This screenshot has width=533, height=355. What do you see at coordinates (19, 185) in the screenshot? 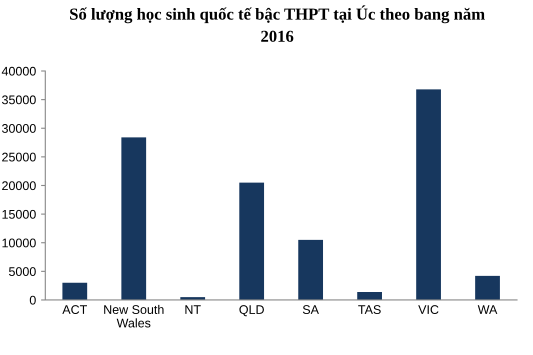
I see `y-tick-label: 20000` at bounding box center [19, 185].